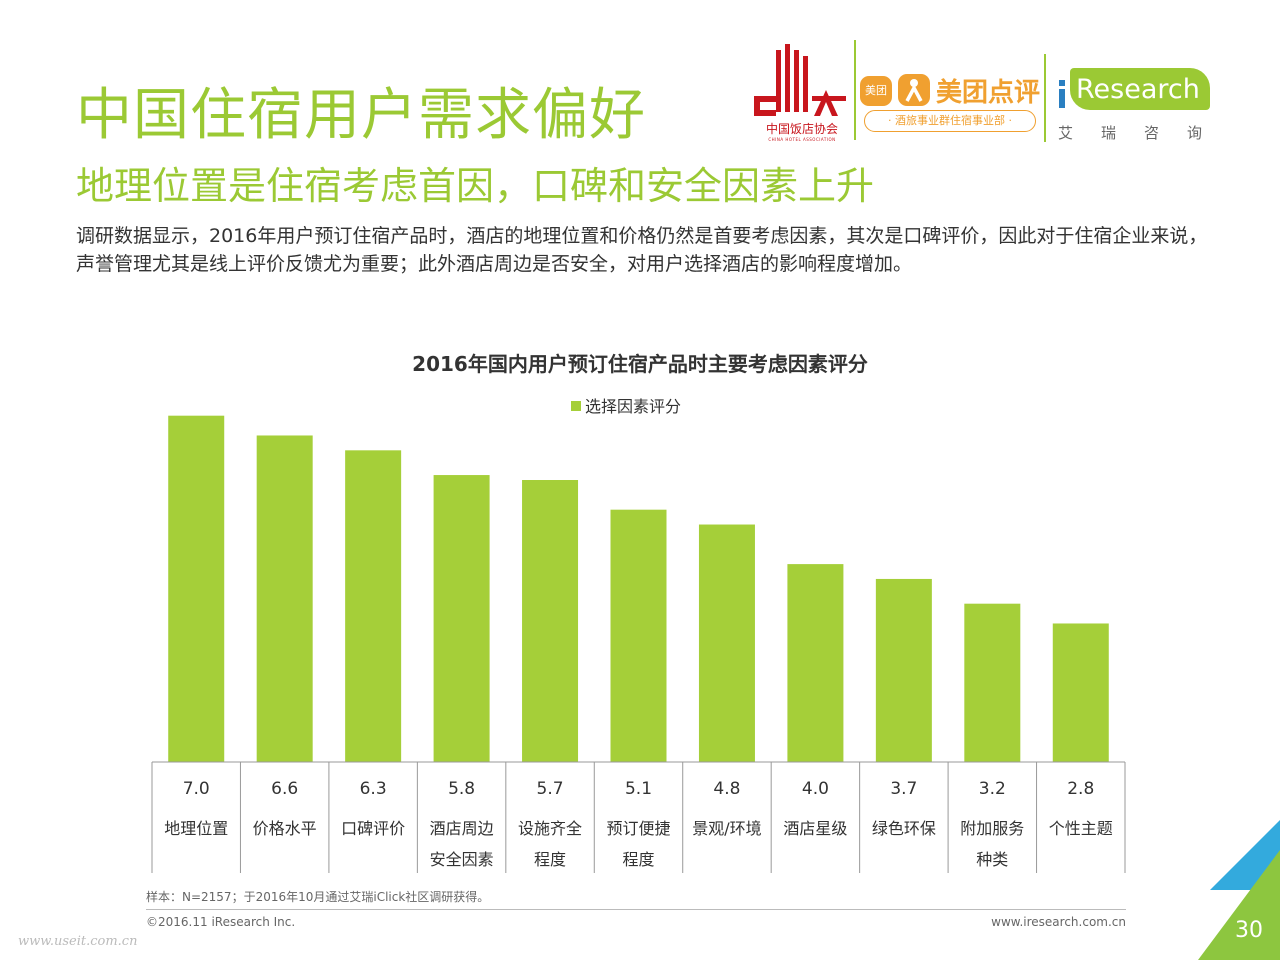 Image resolution: width=1280 pixels, height=960 pixels. What do you see at coordinates (1081, 828) in the screenshot?
I see `category-label: 个性主题` at bounding box center [1081, 828].